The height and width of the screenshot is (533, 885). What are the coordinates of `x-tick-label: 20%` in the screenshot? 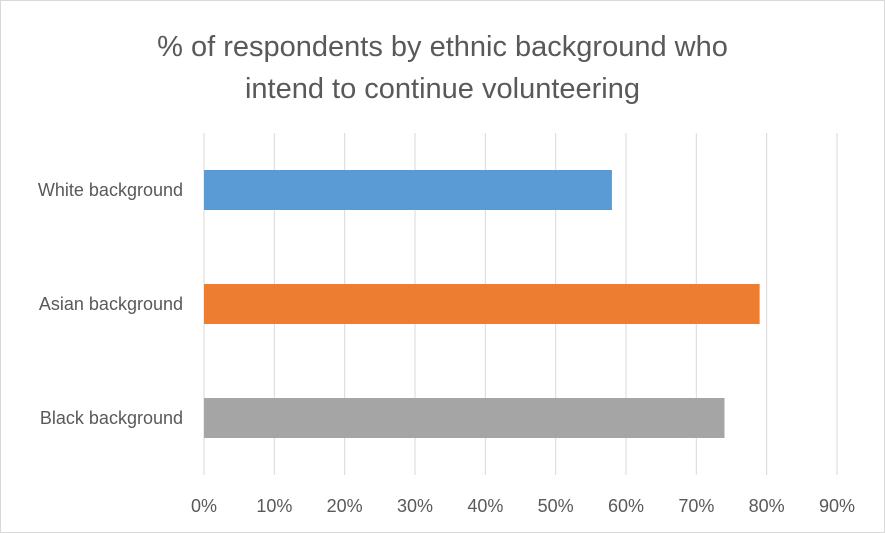 It's located at (345, 506).